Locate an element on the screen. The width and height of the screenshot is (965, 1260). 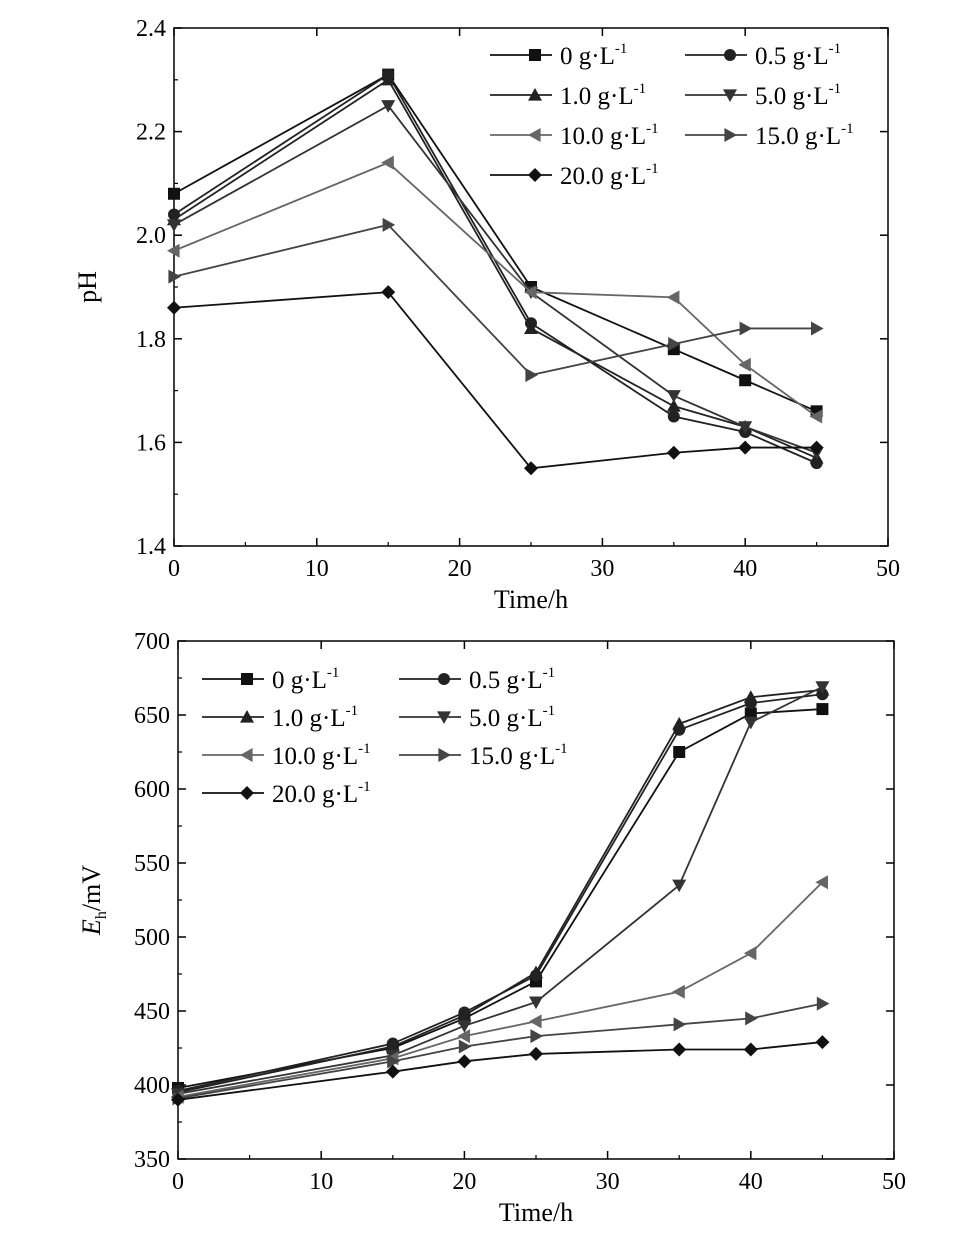
legend-item: 5.0 g·L-1 is located at coordinates (477, 717).